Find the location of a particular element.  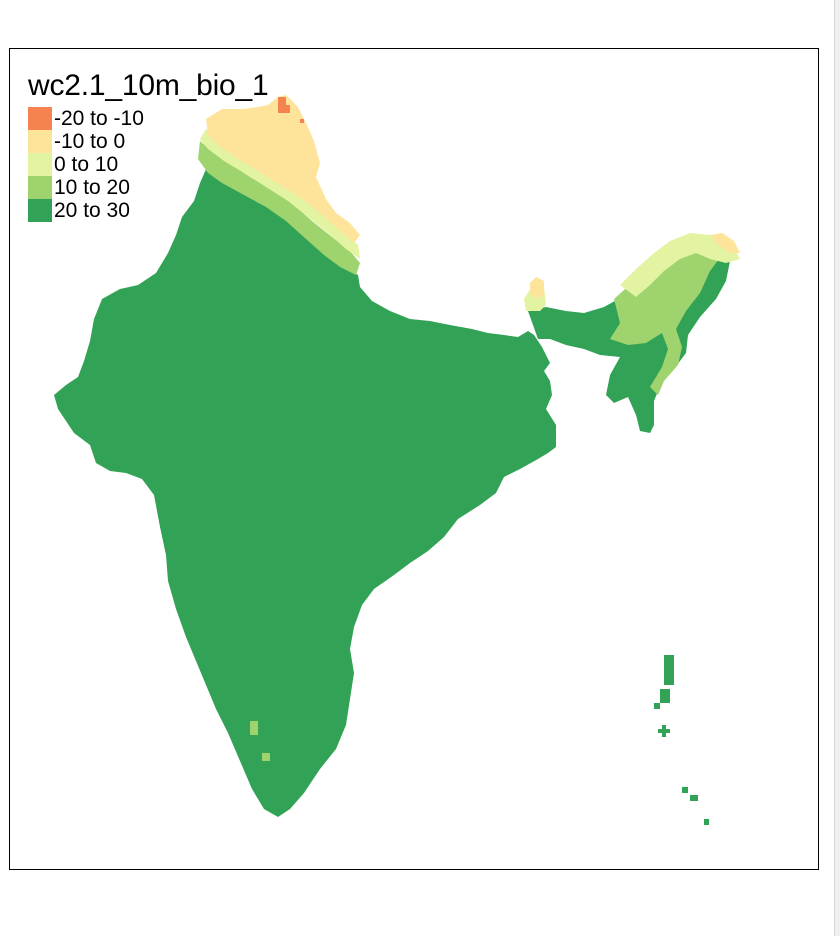

scrollbar-track is located at coordinates (837, 468).